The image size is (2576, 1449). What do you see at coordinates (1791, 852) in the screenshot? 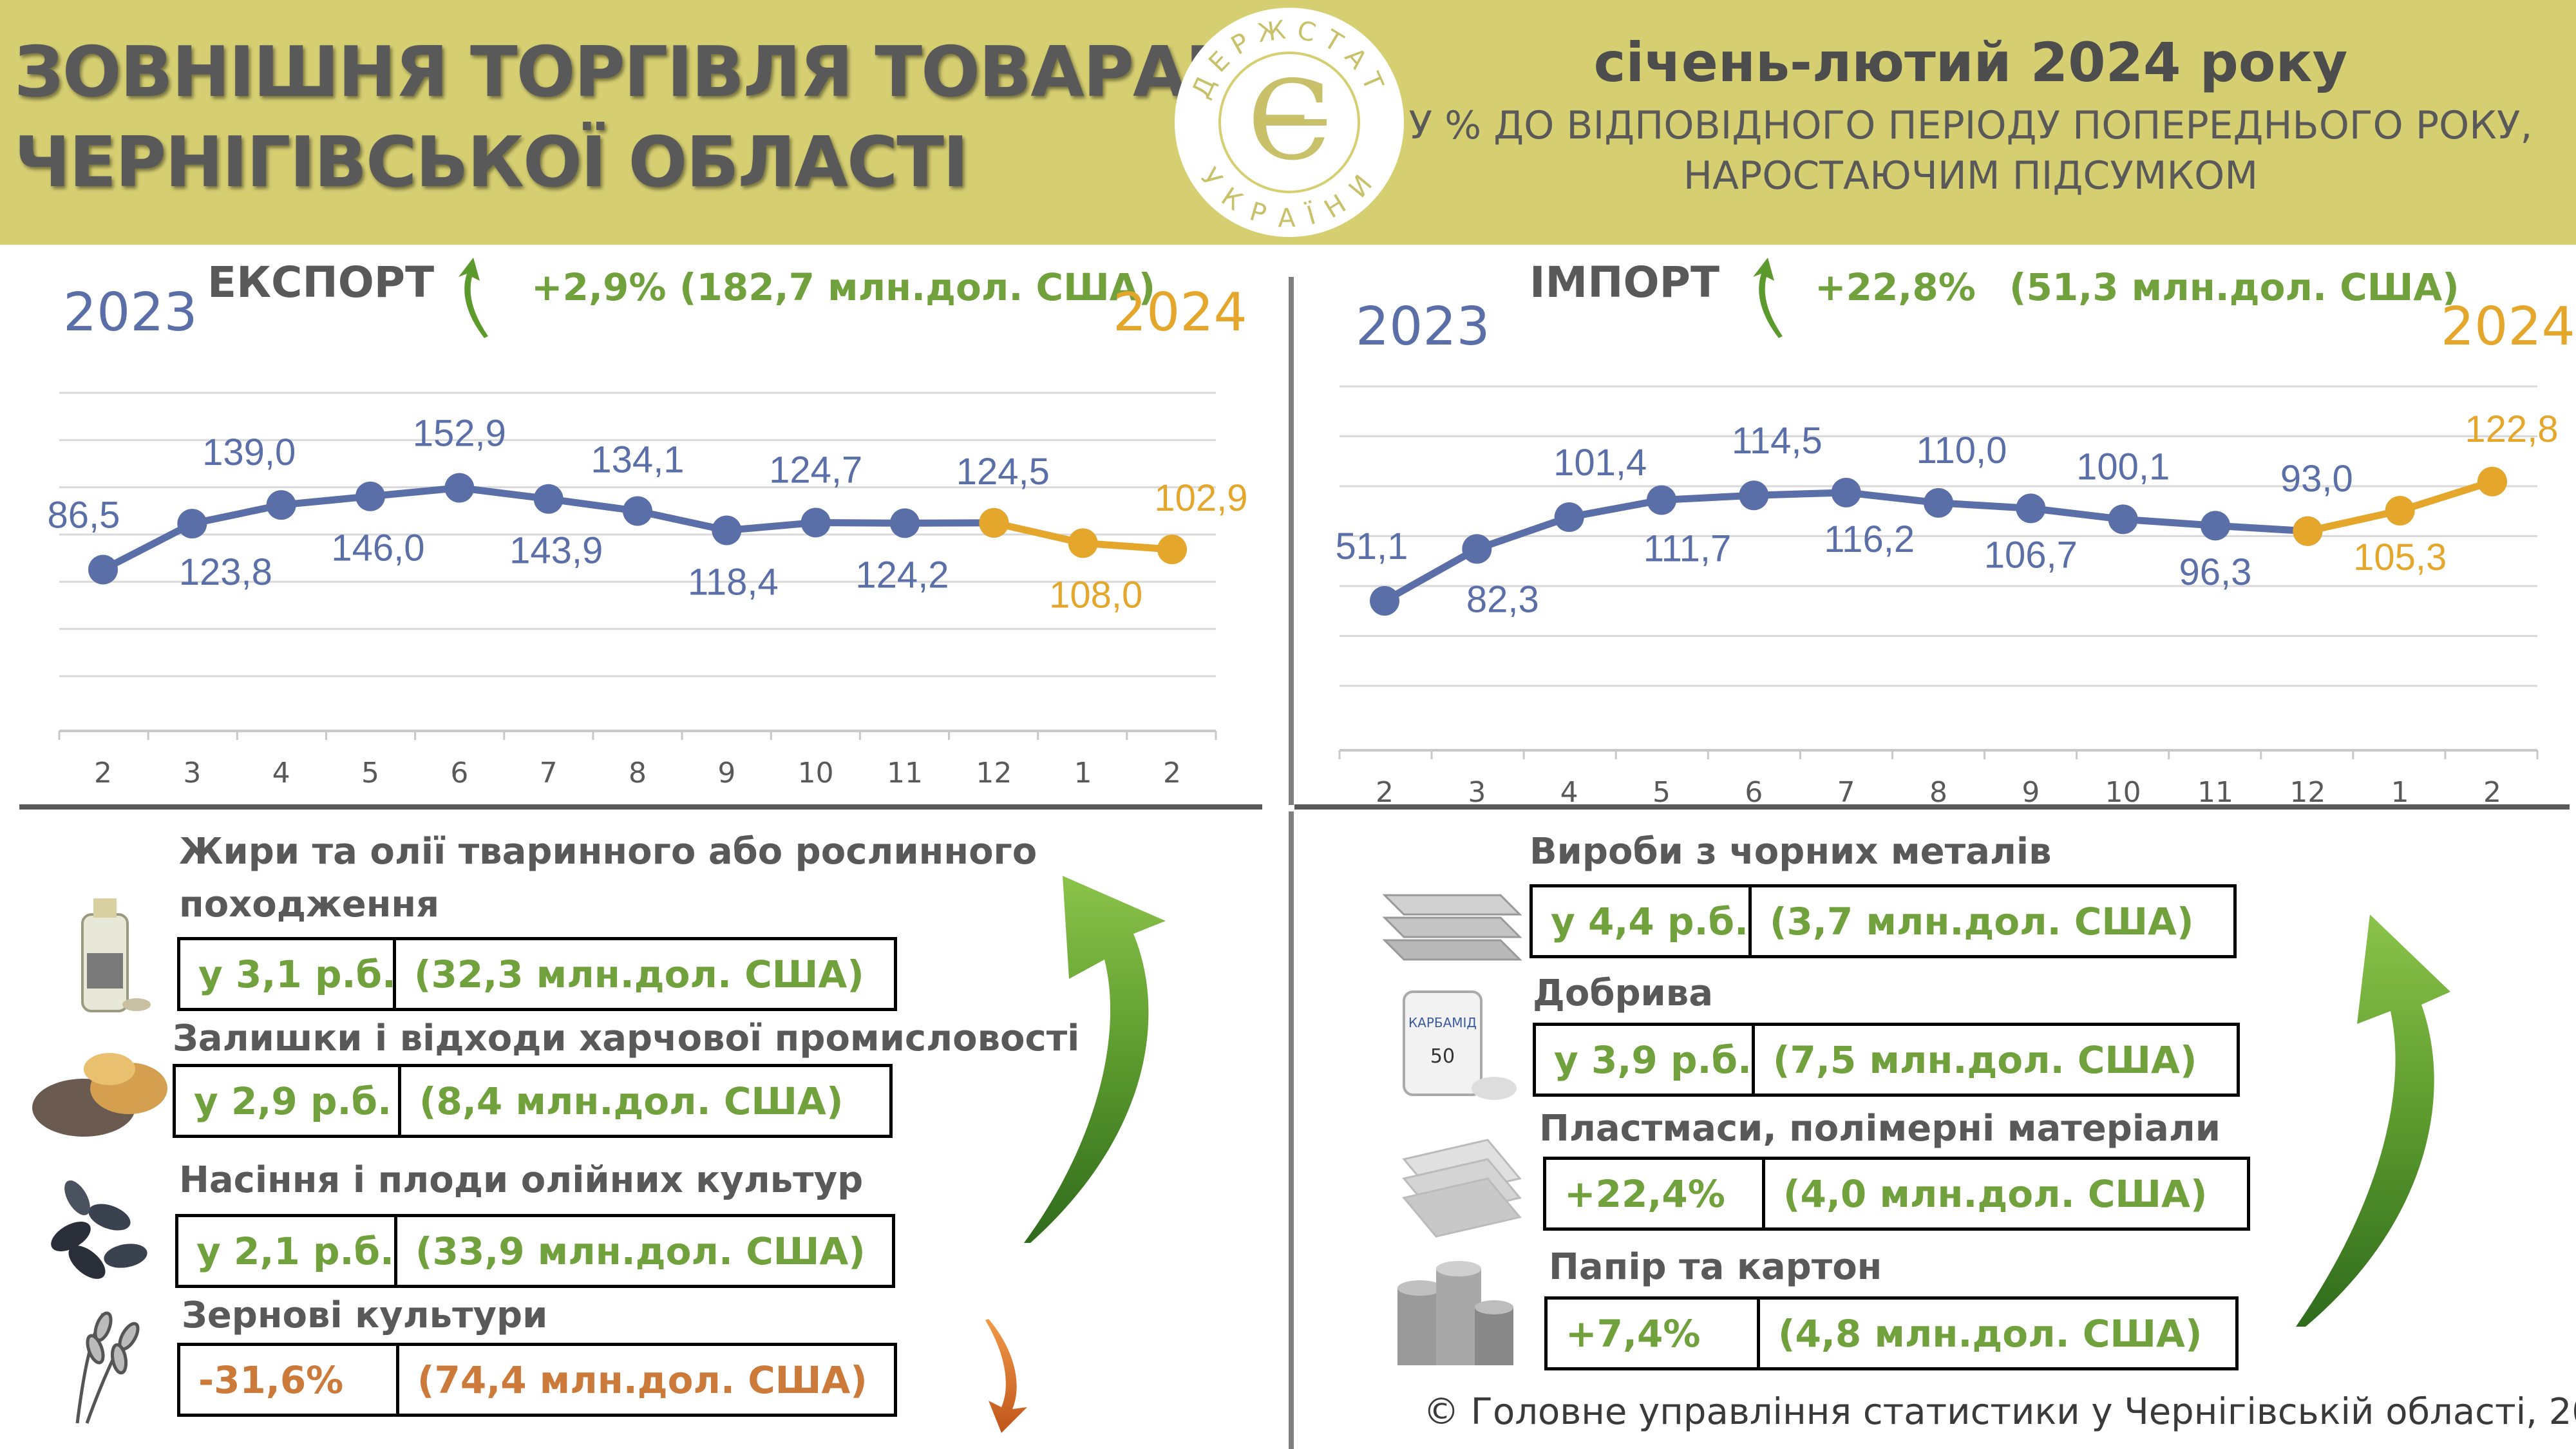
I see `import-product-1-name: Вироби з чорних металів` at bounding box center [1791, 852].